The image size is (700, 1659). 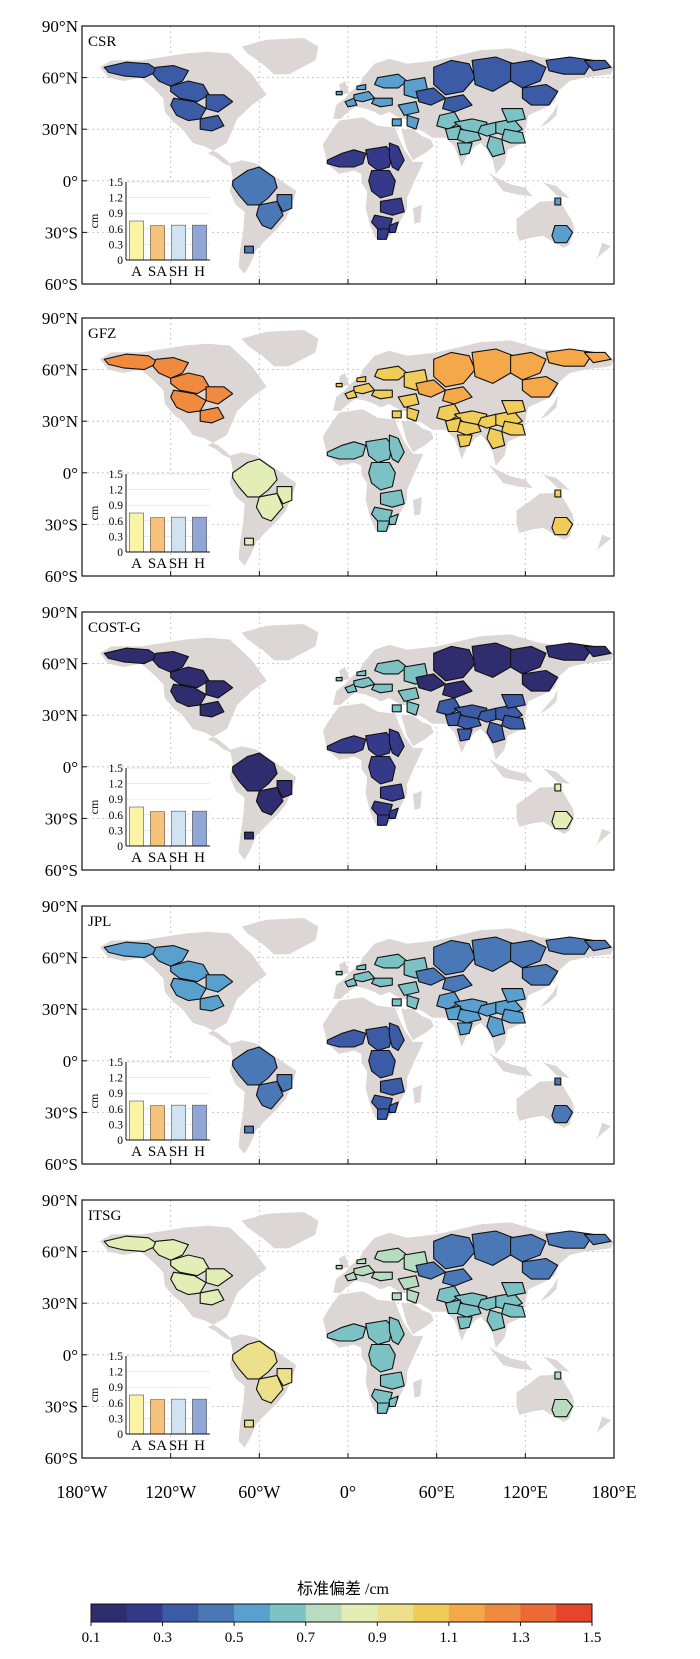 I want to click on inset-bar-sa, so click(x=157, y=243).